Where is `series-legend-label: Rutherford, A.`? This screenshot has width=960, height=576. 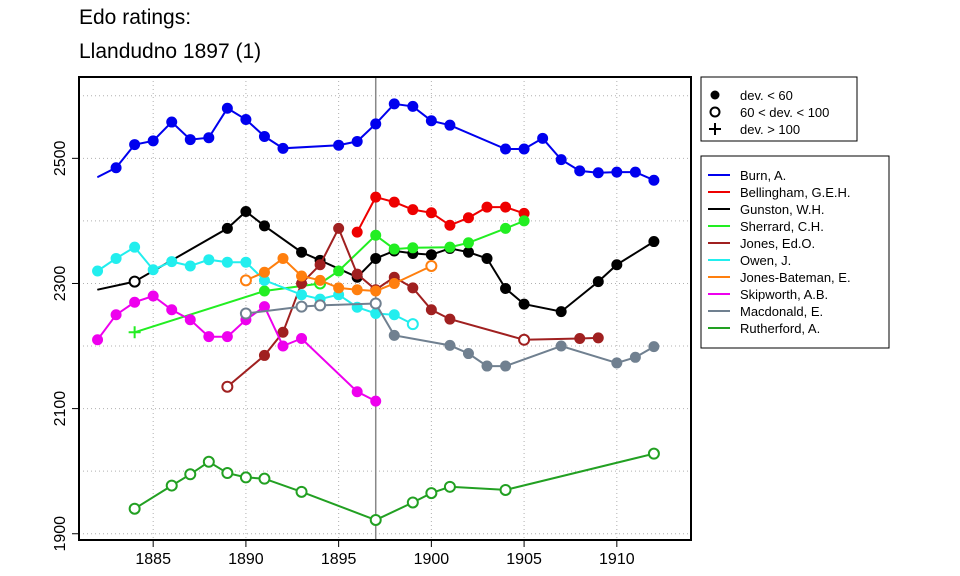
series-legend-label: Rutherford, A. is located at coordinates (780, 328).